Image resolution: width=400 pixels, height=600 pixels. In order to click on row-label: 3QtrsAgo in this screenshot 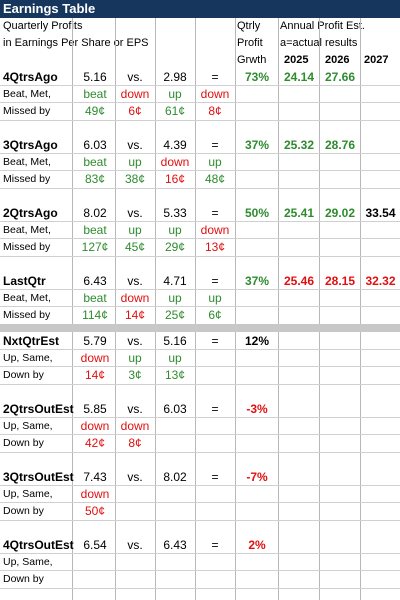, I will do `click(30, 145)`.